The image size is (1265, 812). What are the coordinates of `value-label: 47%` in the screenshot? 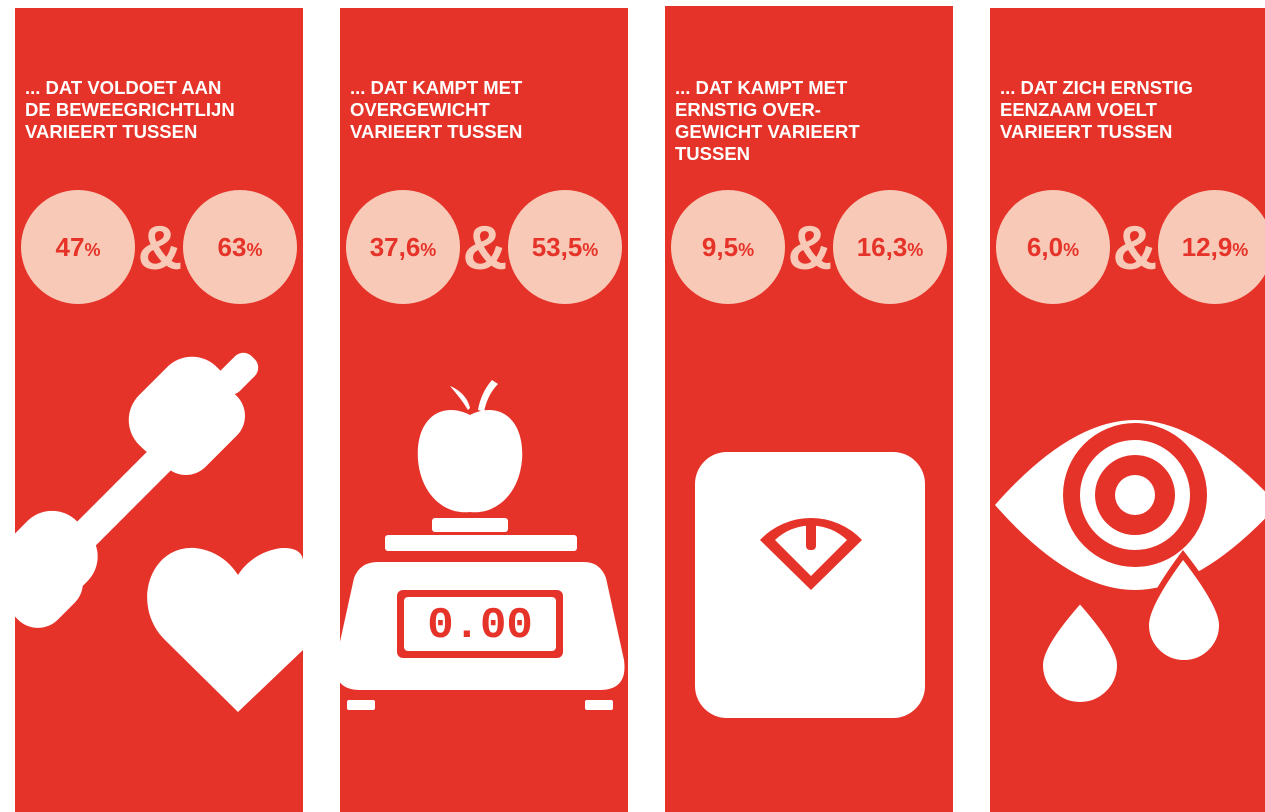 It's located at (78, 247).